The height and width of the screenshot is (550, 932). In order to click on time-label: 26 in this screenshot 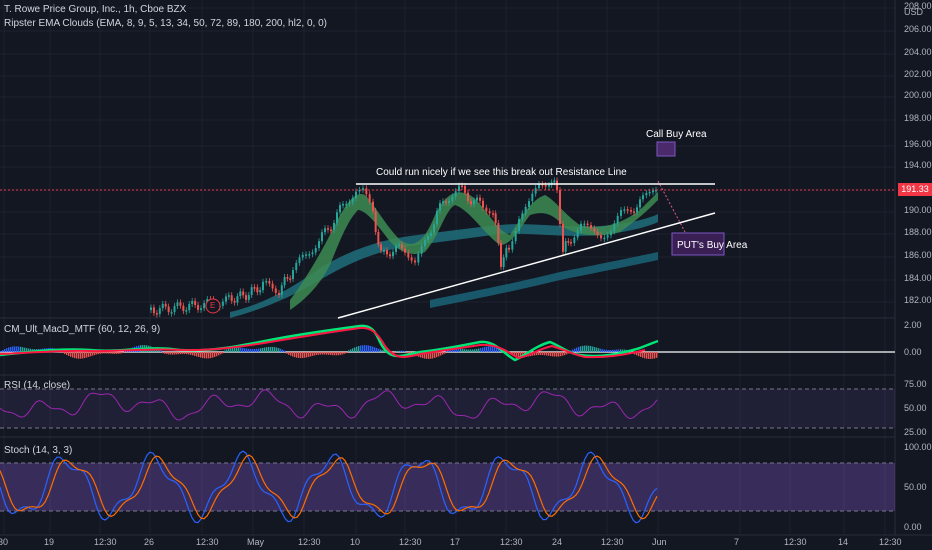, I will do `click(149, 542)`.